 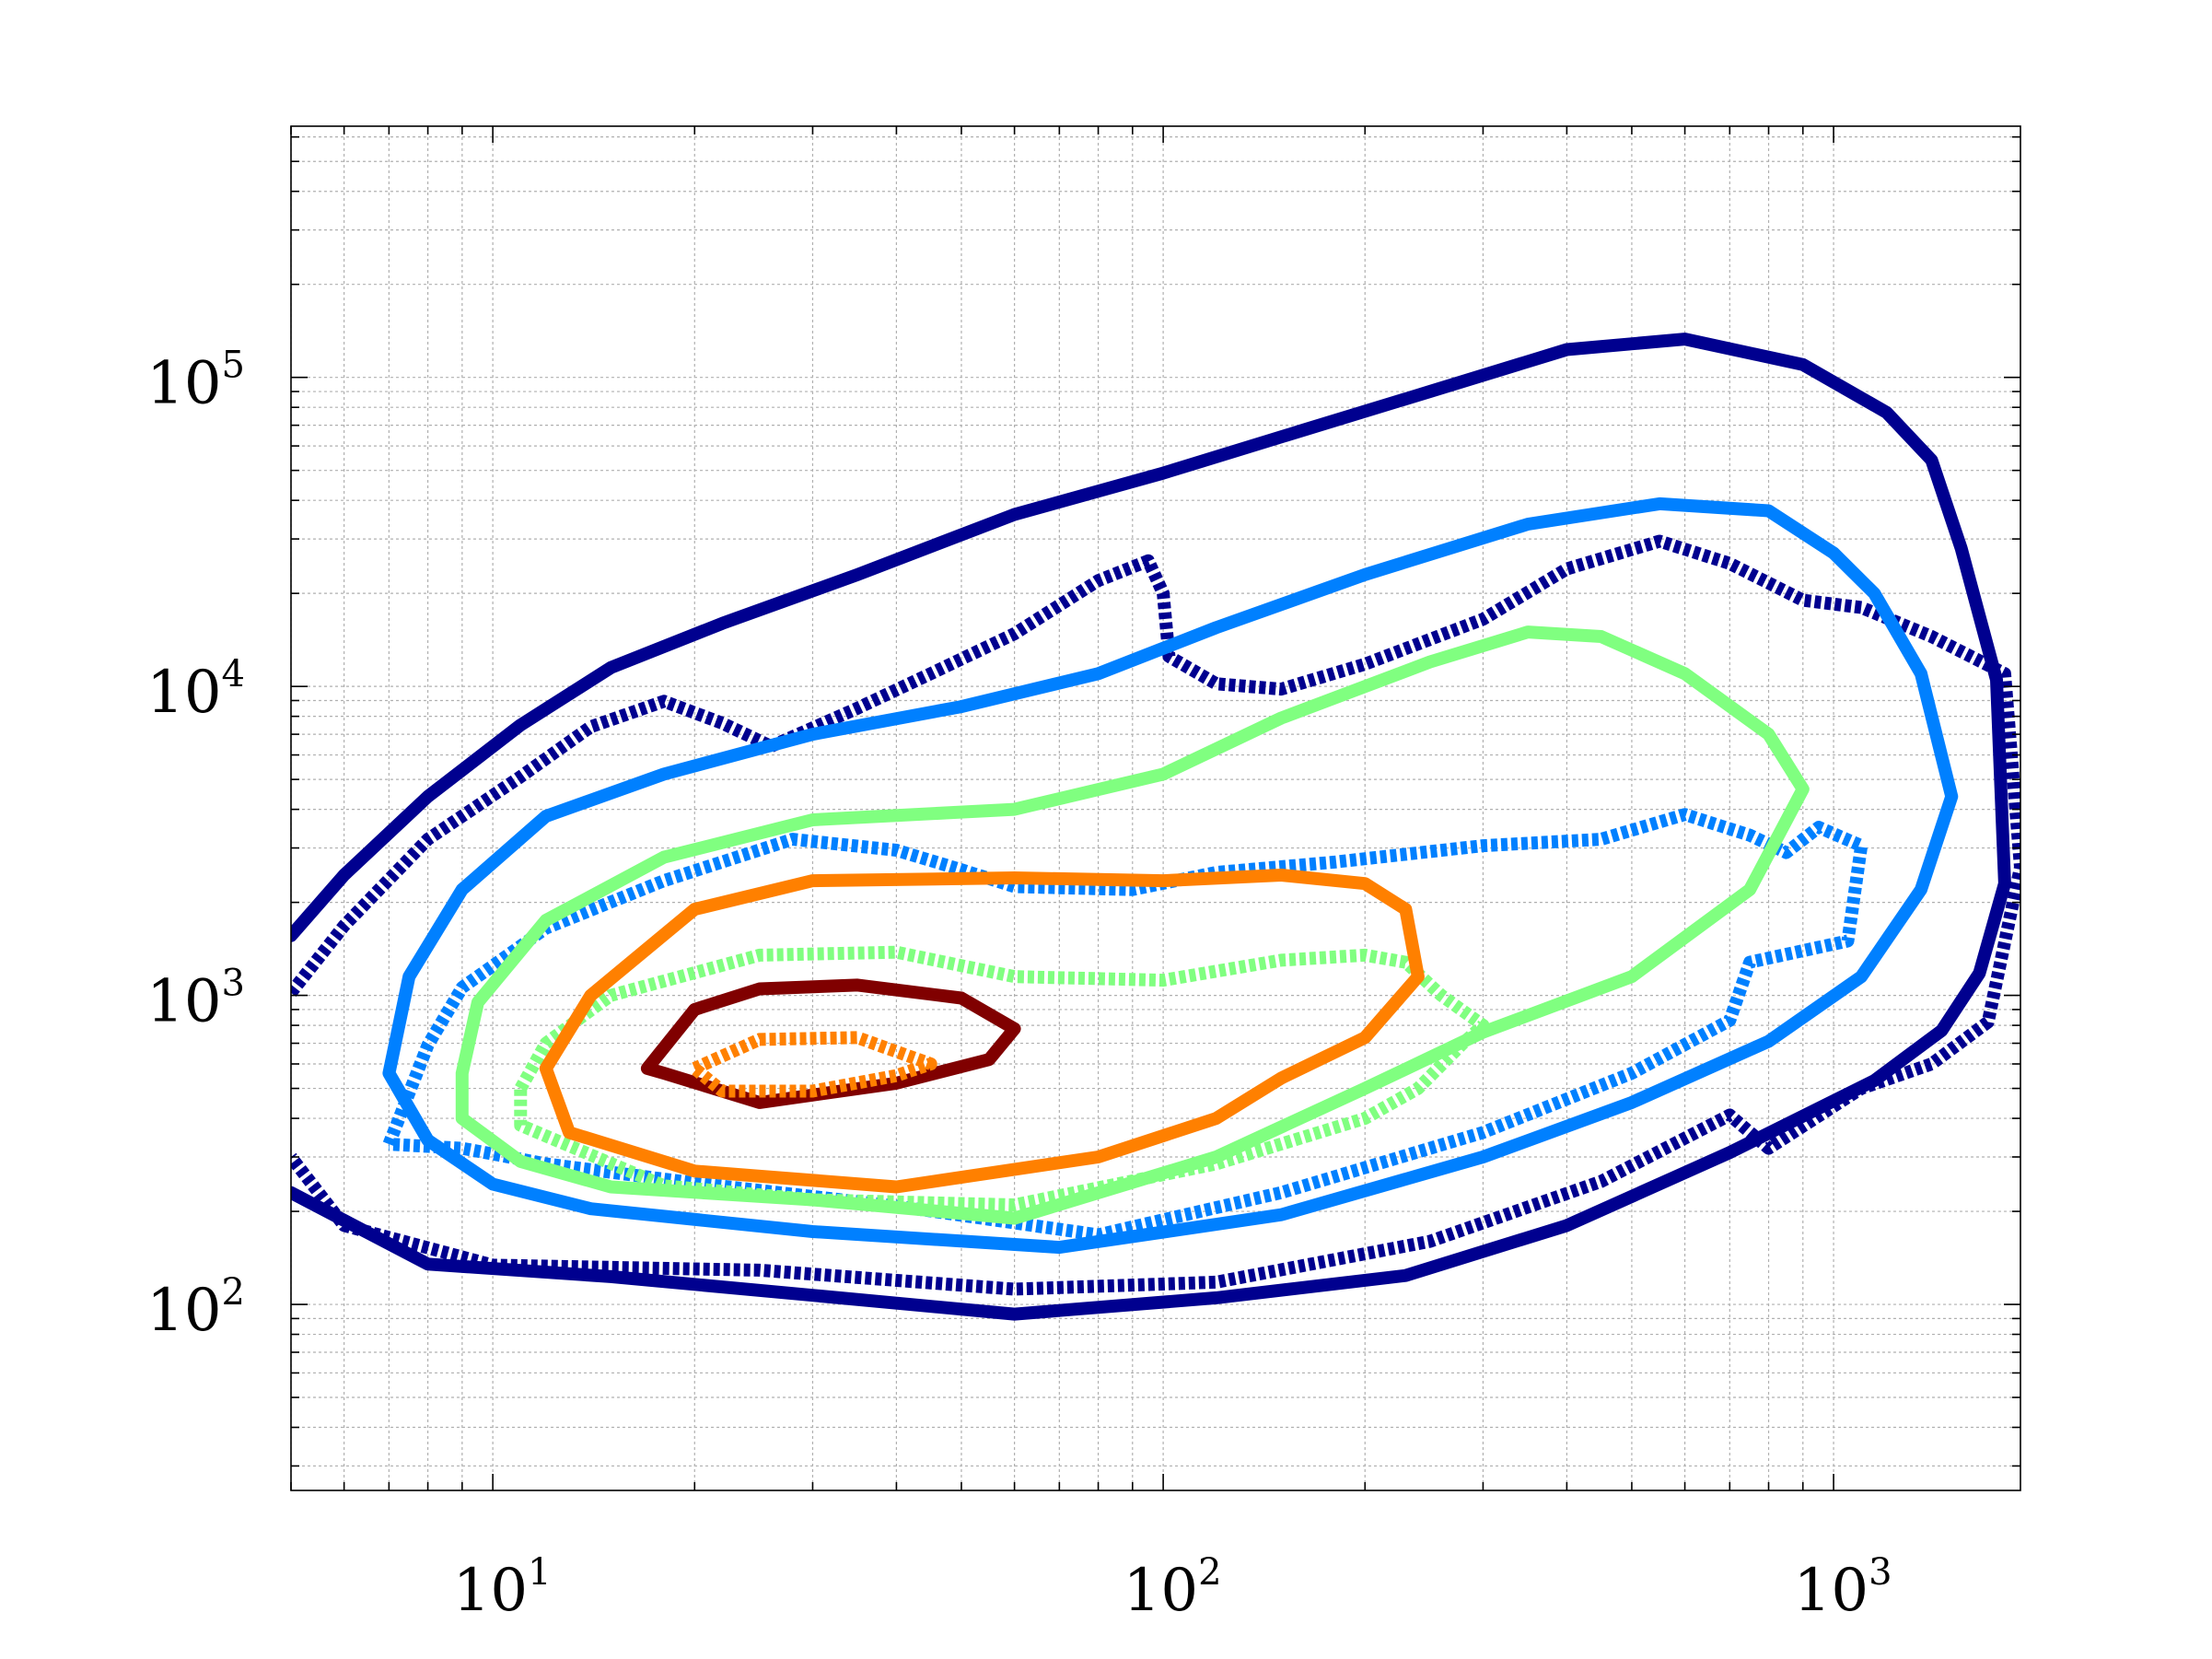 I want to click on y-tick-label: 104, so click(x=196, y=690).